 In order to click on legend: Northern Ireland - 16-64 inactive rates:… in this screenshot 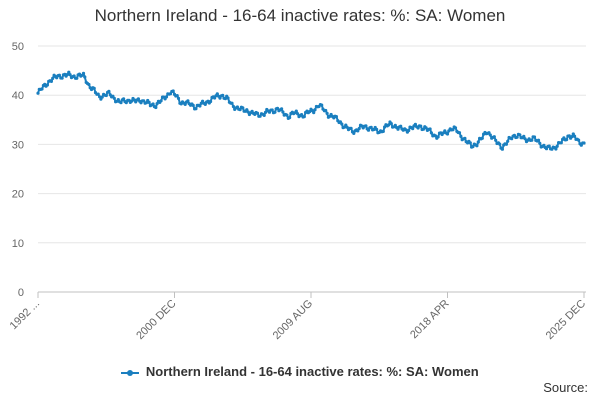, I will do `click(300, 371)`.